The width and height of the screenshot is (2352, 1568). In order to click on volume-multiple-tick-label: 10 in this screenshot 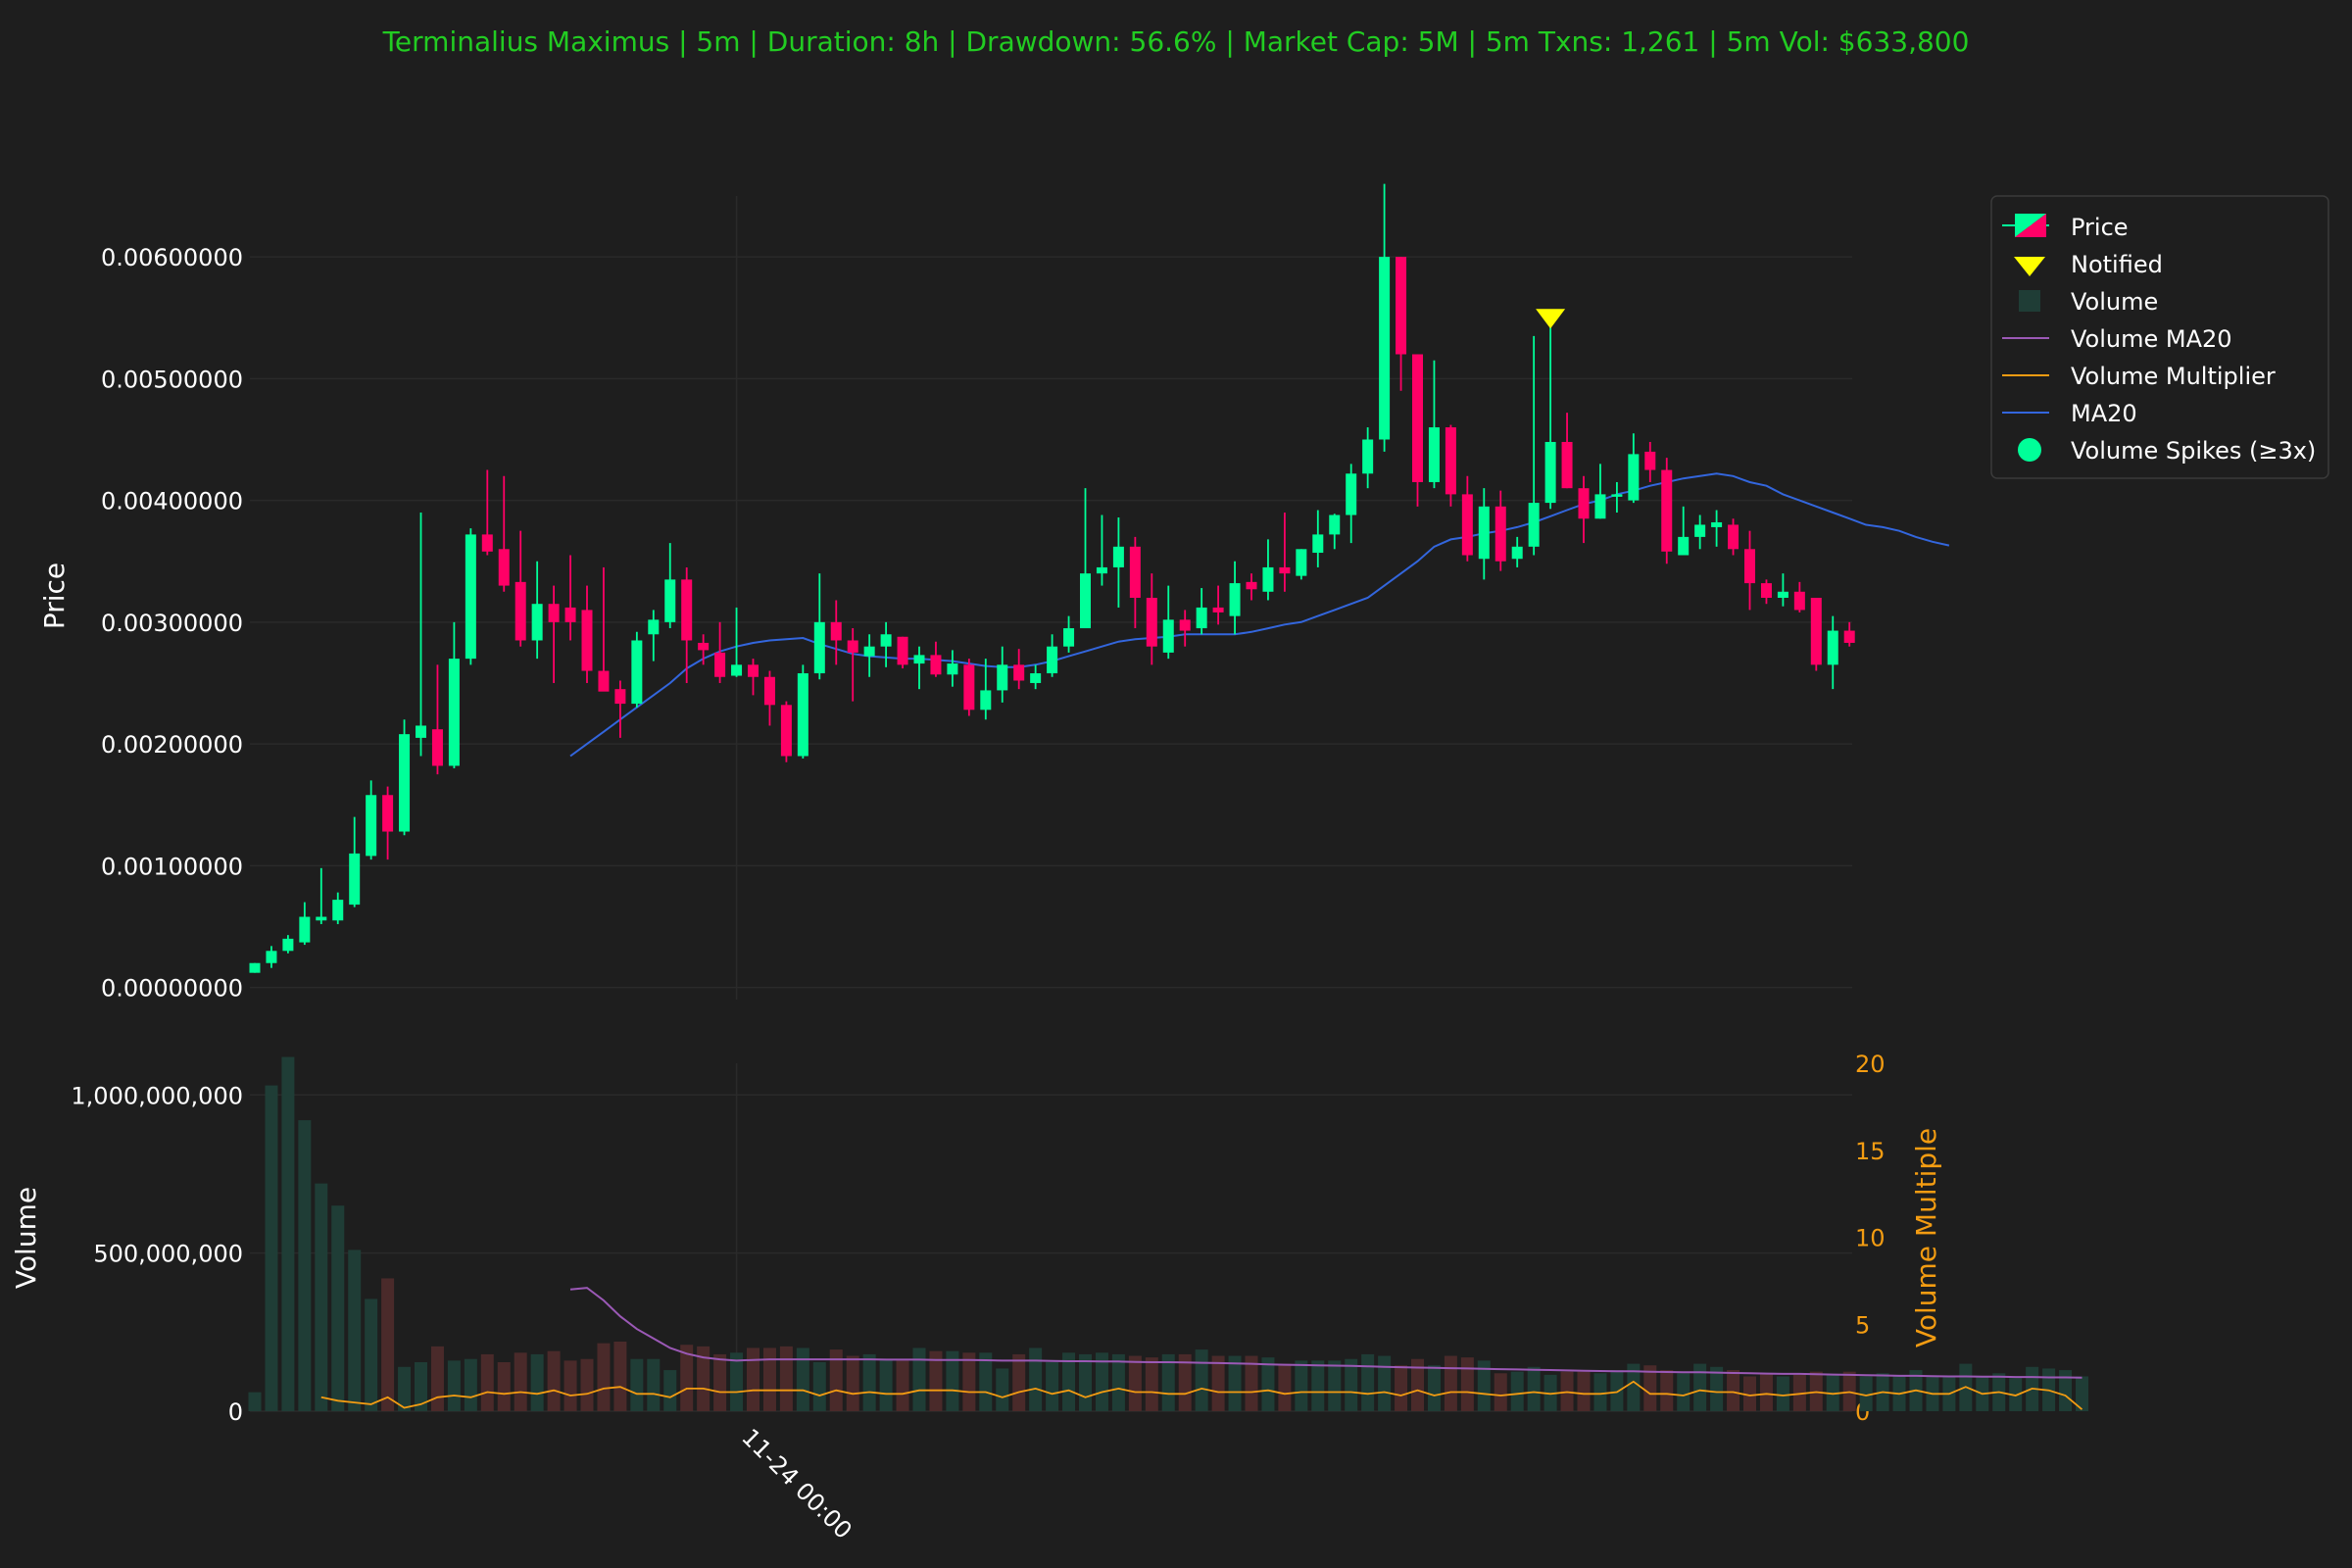, I will do `click(1870, 1238)`.